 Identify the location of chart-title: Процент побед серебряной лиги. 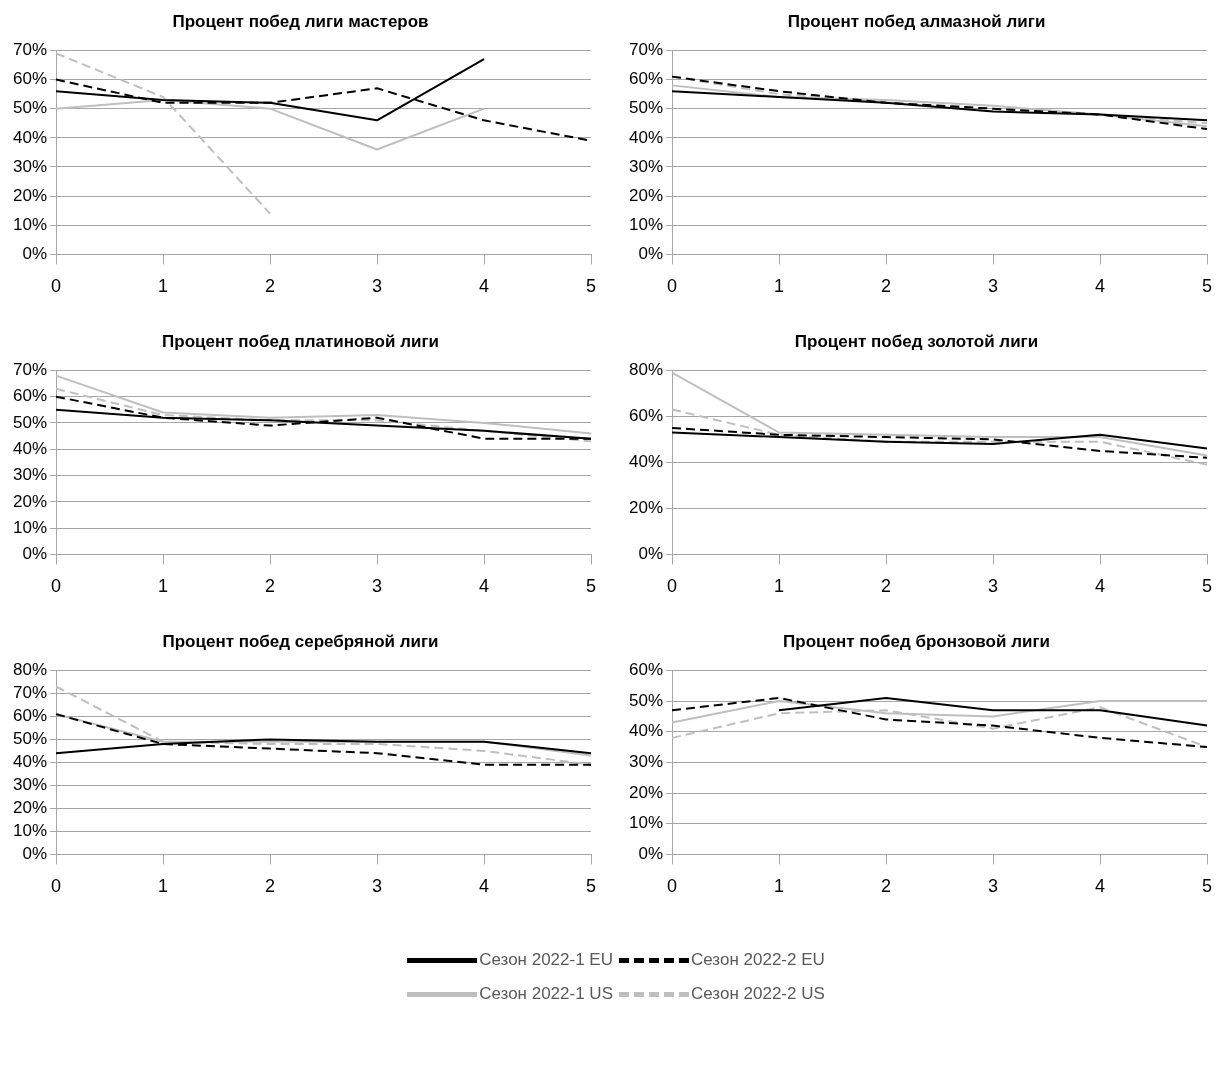
(300, 641).